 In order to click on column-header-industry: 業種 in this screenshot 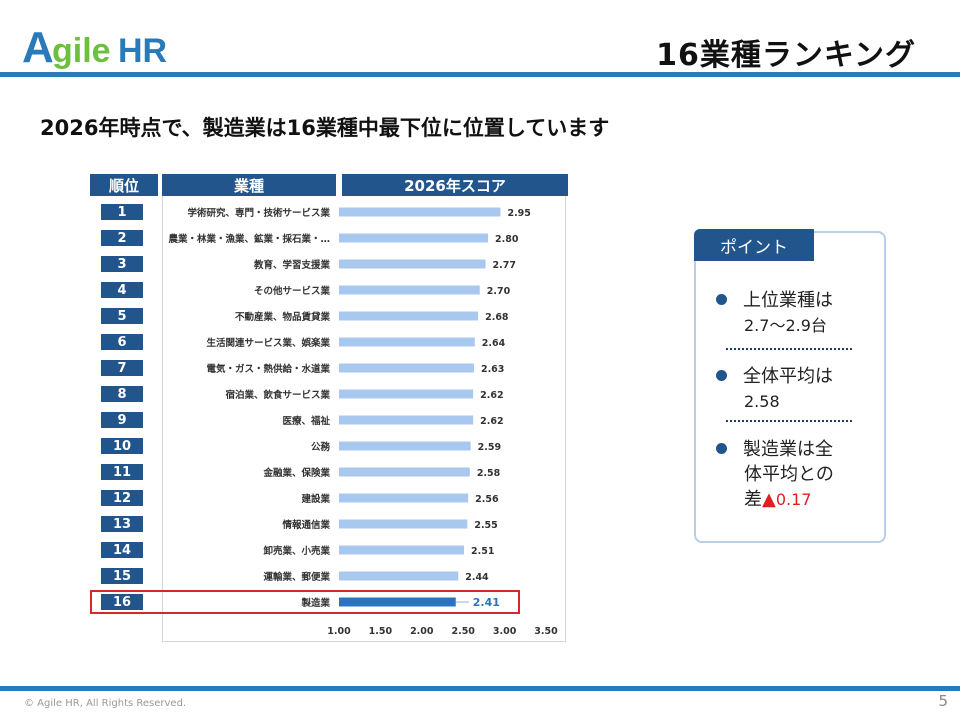, I will do `click(249, 185)`.